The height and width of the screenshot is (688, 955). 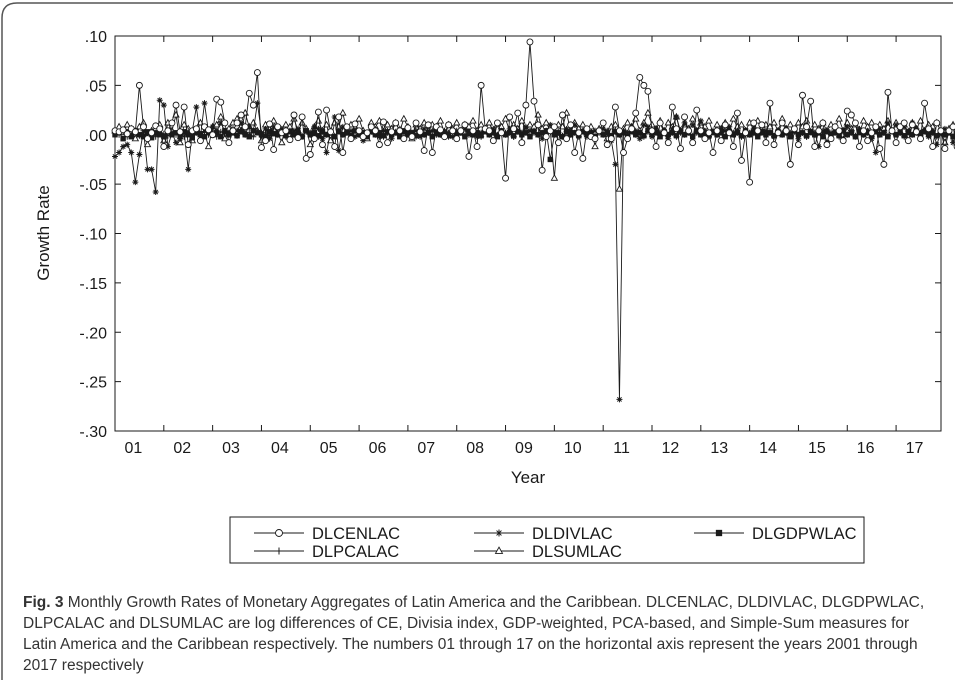 I want to click on legend-label: DLGDPWLAC, so click(x=804, y=534).